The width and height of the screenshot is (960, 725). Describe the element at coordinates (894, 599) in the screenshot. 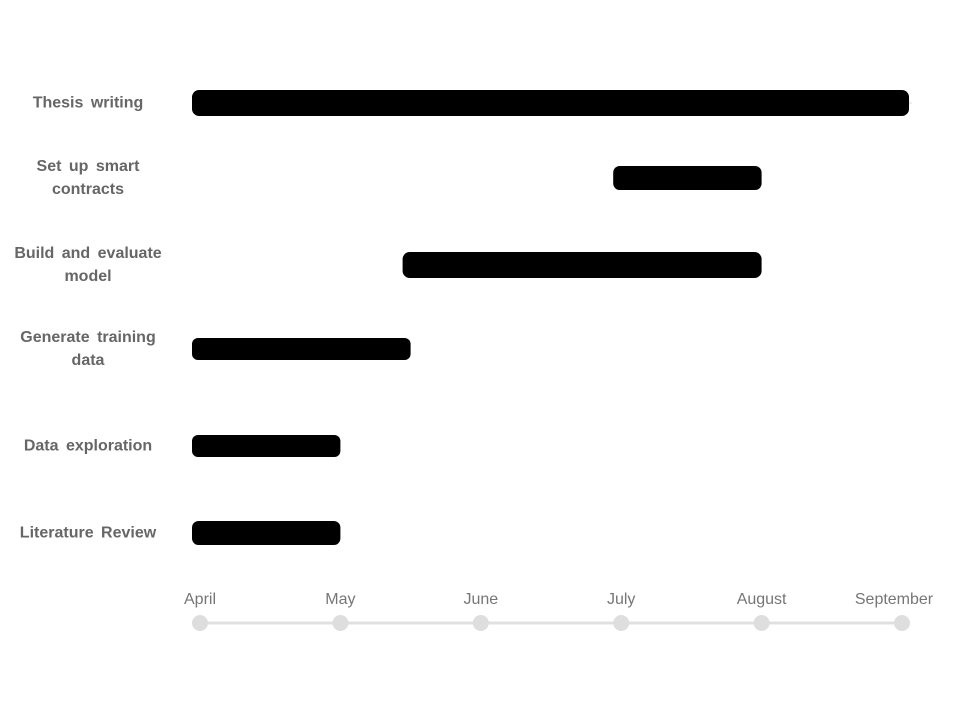

I see `month-tick-label: September` at that location.